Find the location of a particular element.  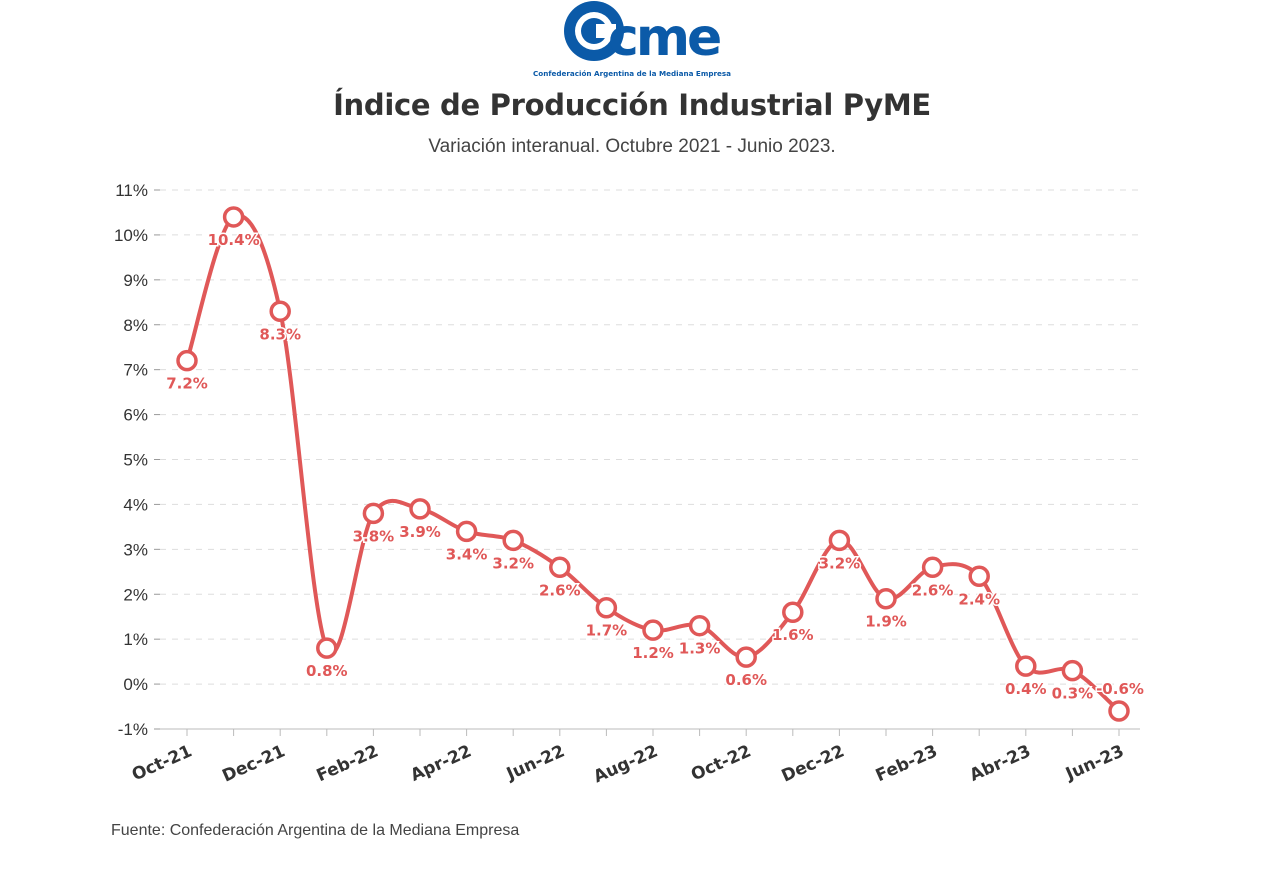

x-tick-label: Dec-21 is located at coordinates (253, 763).